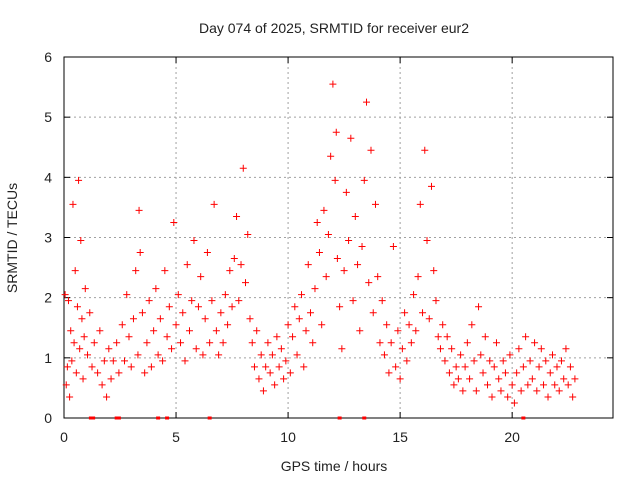 The image size is (640, 480). What do you see at coordinates (64, 437) in the screenshot?
I see `x-tick-label: 0` at bounding box center [64, 437].